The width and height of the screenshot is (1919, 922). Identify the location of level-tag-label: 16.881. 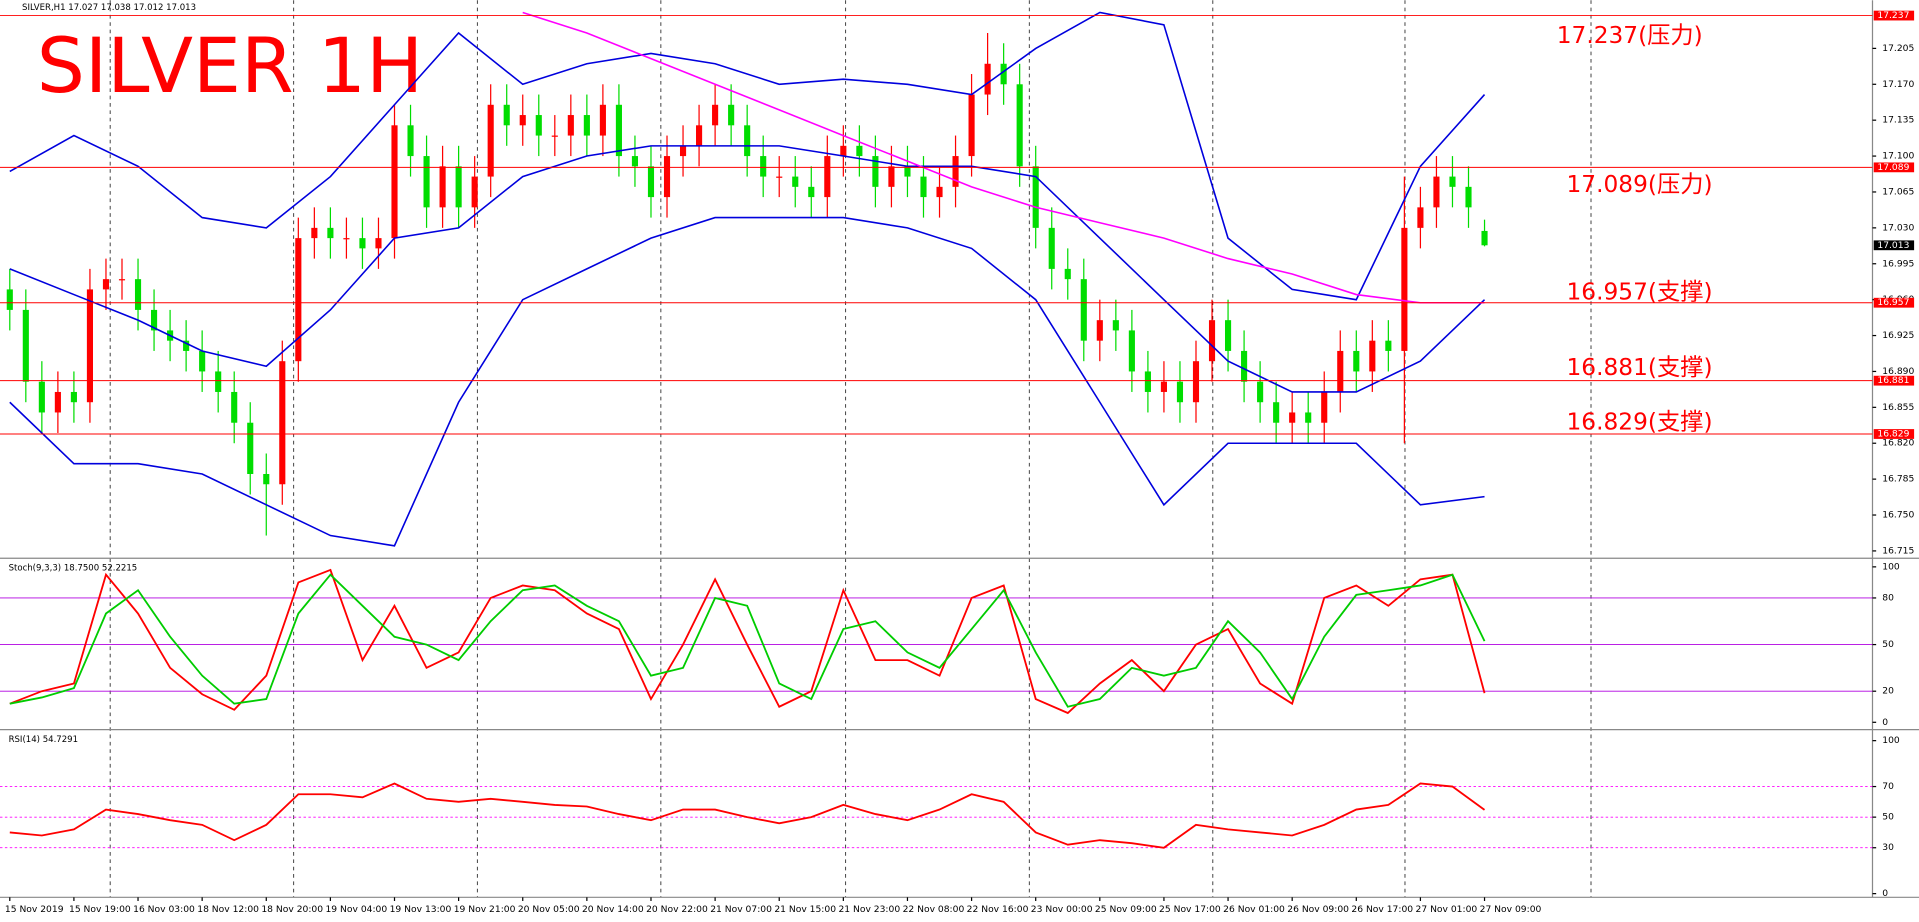
(1893, 380).